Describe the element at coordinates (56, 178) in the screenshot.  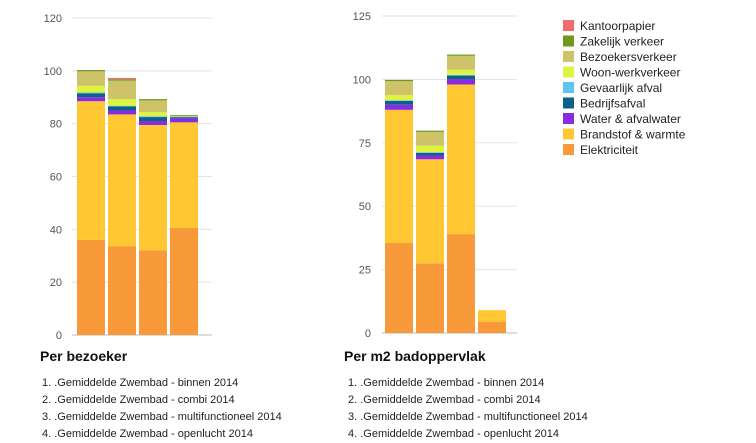
I see `y-tick-label: 60` at that location.